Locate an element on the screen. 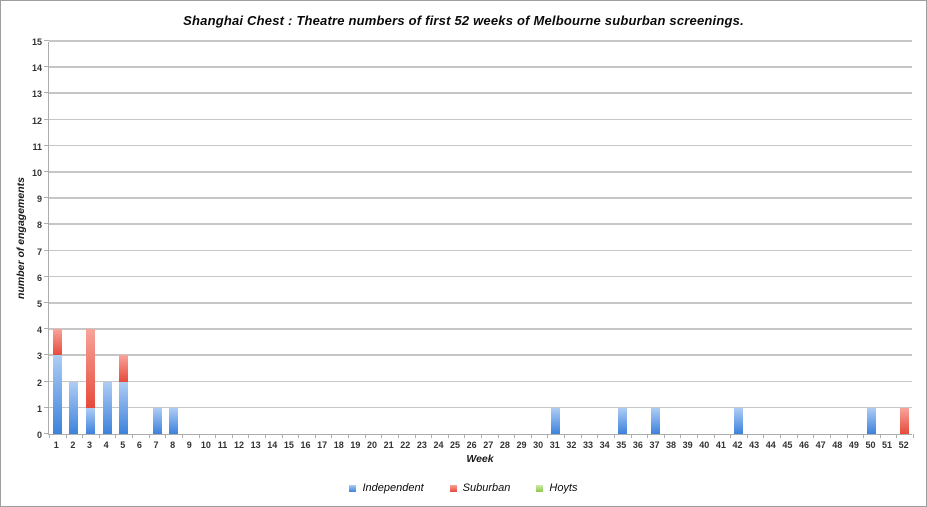 This screenshot has width=927, height=507. x-tick-label: 44 is located at coordinates (770, 445).